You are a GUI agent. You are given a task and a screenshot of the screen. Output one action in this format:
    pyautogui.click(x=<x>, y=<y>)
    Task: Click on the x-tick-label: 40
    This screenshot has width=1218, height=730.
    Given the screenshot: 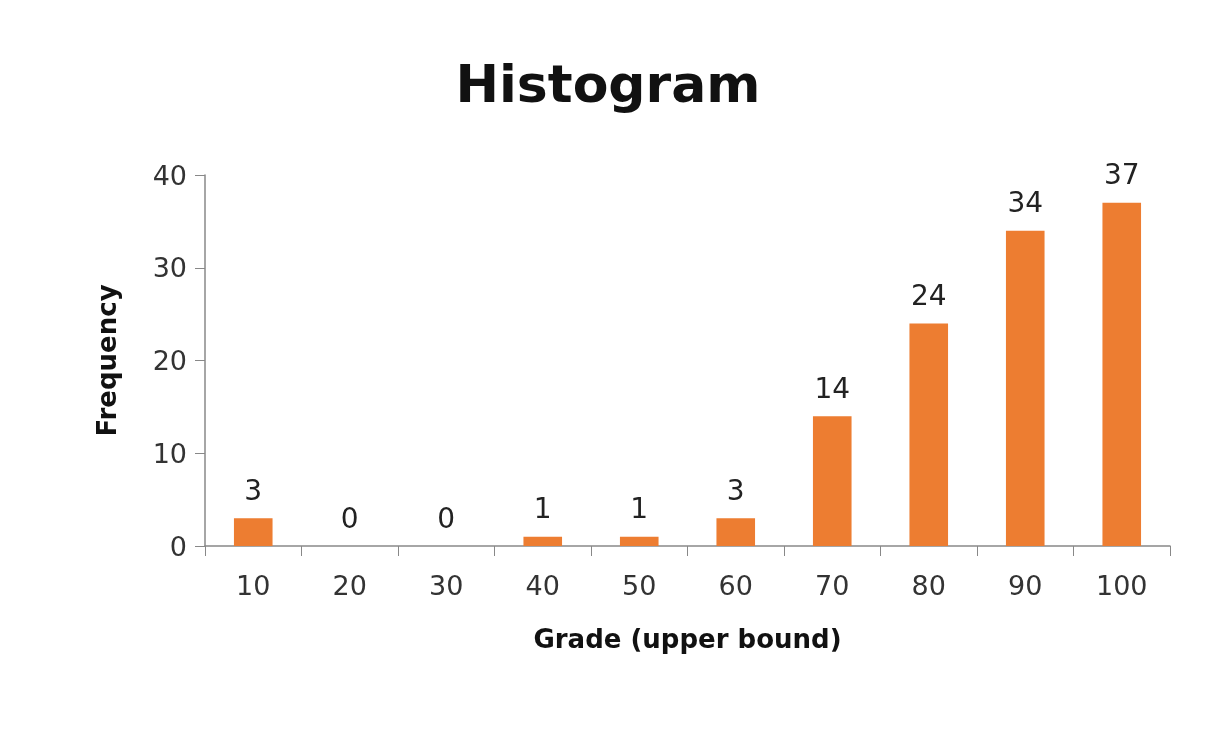 What is the action you would take?
    pyautogui.click(x=542, y=585)
    